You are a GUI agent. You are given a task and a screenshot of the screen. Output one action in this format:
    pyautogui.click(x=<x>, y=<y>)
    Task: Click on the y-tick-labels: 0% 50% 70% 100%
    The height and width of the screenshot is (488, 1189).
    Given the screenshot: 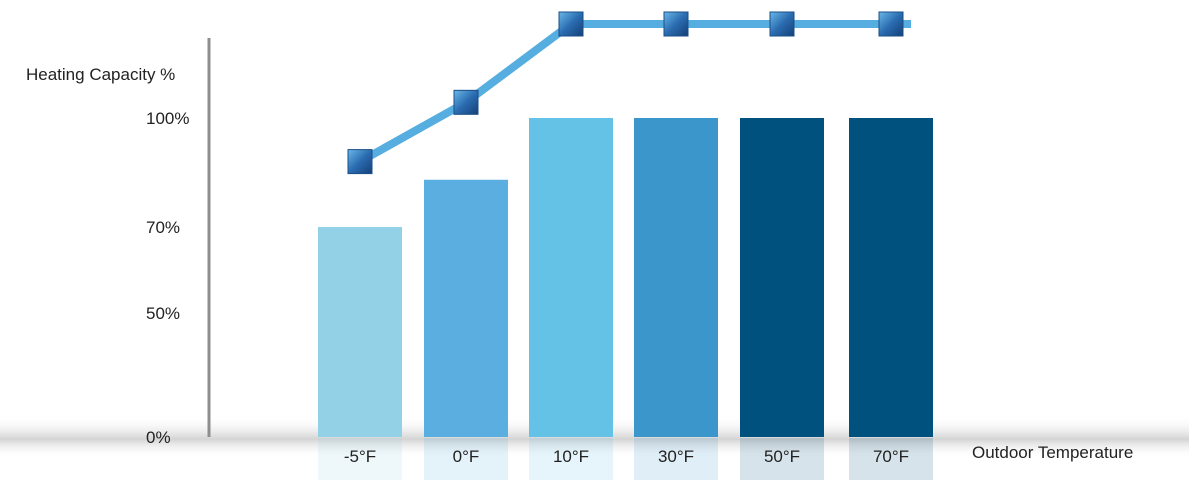 What is the action you would take?
    pyautogui.click(x=167, y=278)
    